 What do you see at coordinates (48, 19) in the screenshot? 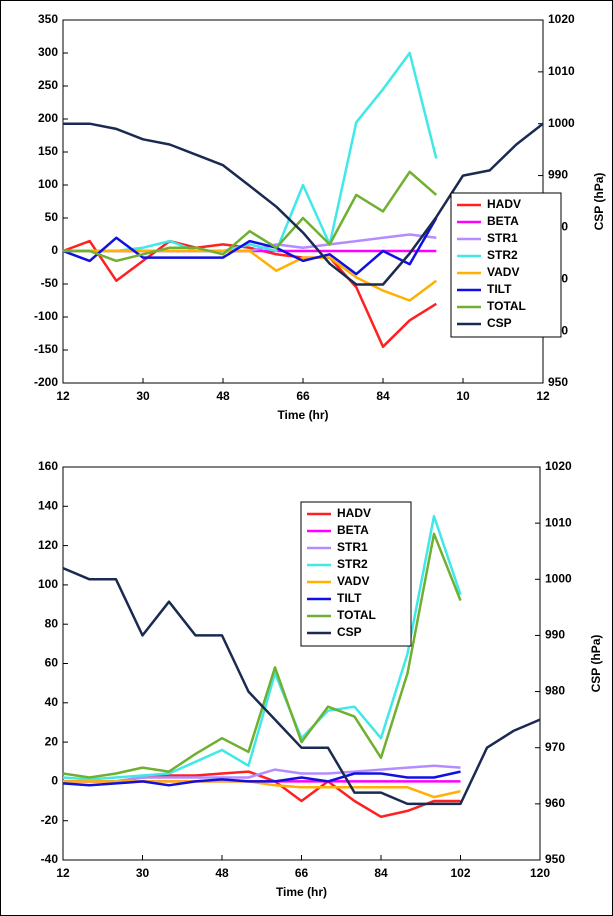
I see `y-tick-label: 350` at bounding box center [48, 19].